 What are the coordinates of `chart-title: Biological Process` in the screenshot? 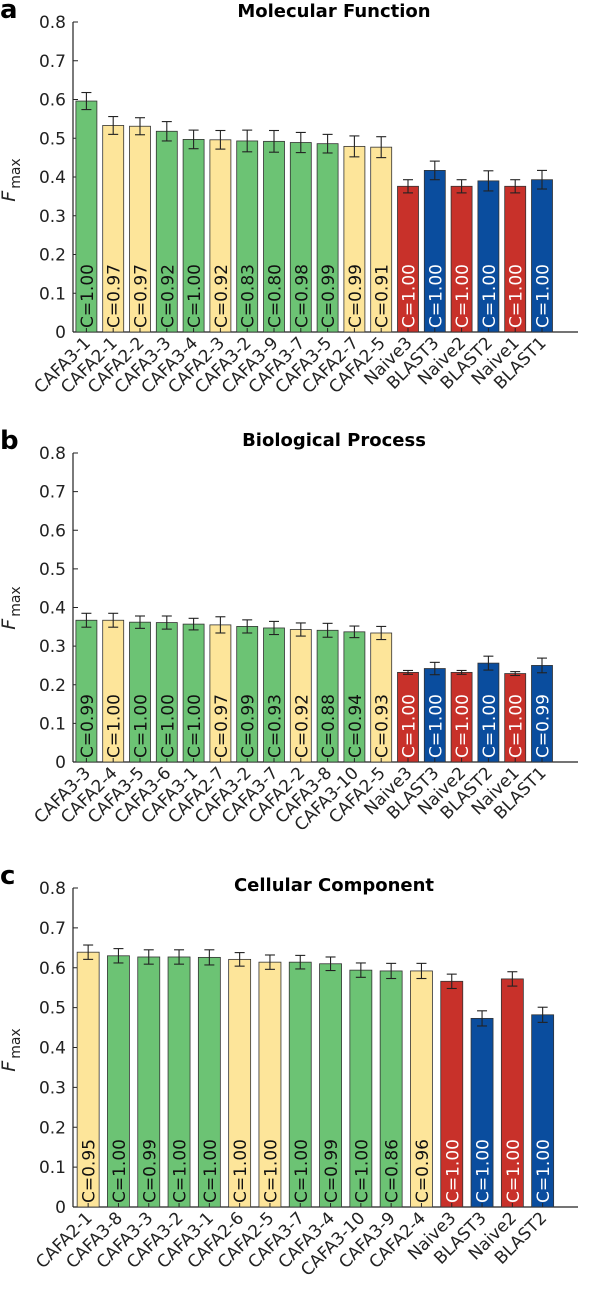 It's located at (334, 440).